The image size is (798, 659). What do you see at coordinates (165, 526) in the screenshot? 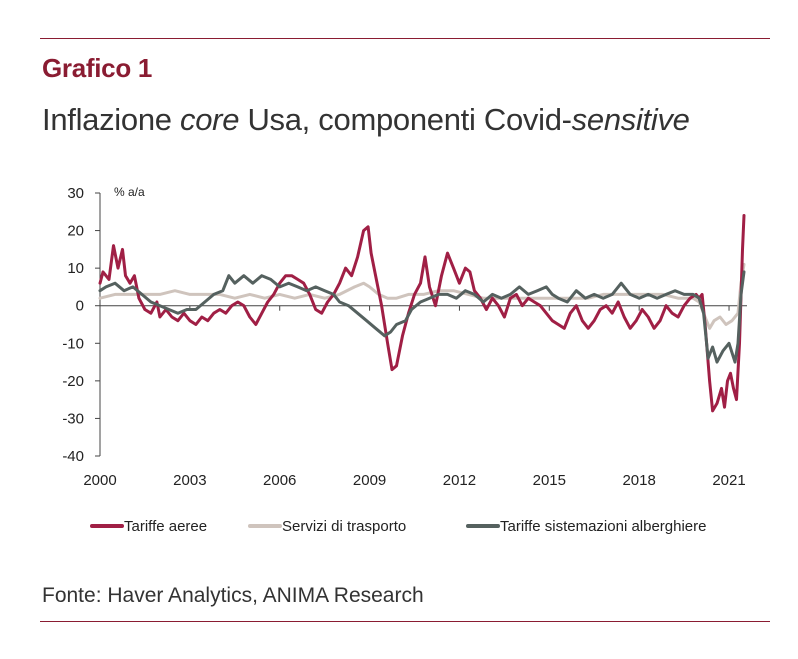
I see `legend-label-0: Tariffe aeree` at bounding box center [165, 526].